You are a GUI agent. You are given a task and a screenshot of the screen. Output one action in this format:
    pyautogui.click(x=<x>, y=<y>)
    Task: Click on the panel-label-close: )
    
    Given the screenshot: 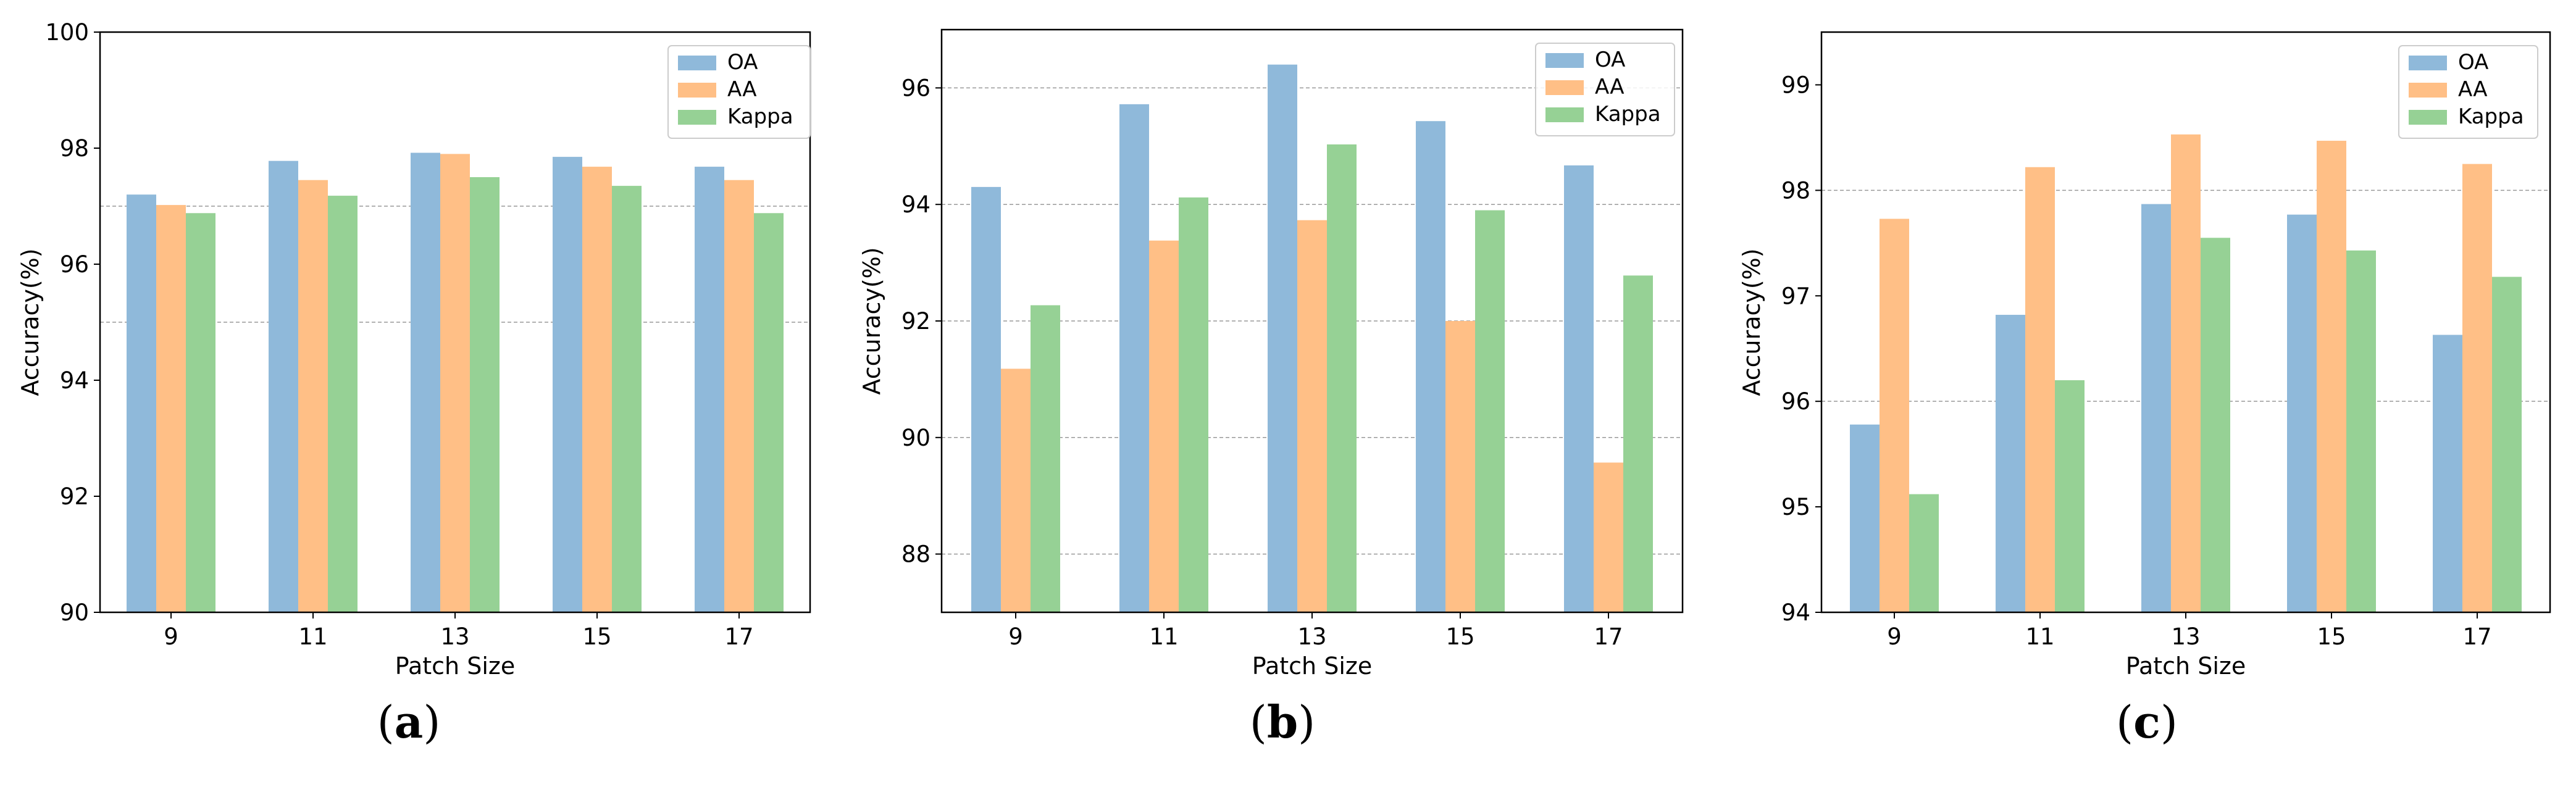 What is the action you would take?
    pyautogui.click(x=1307, y=722)
    